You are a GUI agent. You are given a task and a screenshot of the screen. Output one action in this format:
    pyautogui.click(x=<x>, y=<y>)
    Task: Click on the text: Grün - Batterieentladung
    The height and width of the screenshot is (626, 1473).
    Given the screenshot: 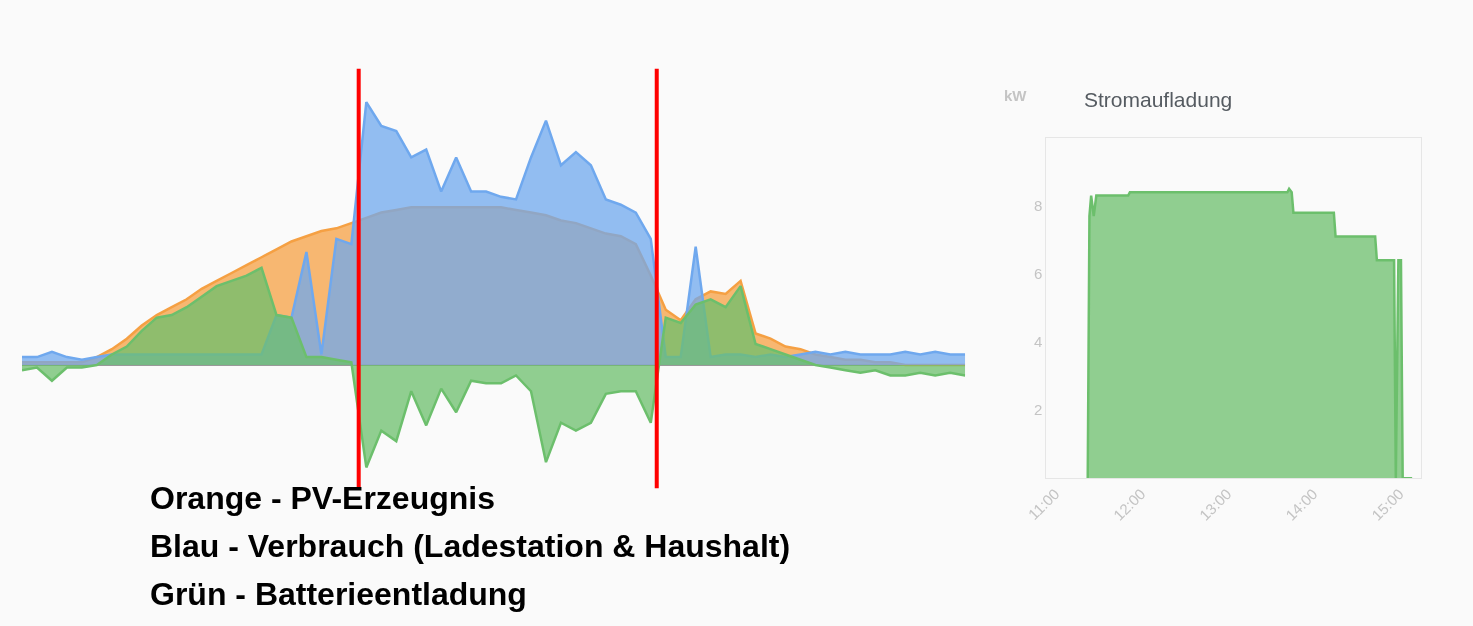 What is the action you would take?
    pyautogui.click(x=338, y=594)
    